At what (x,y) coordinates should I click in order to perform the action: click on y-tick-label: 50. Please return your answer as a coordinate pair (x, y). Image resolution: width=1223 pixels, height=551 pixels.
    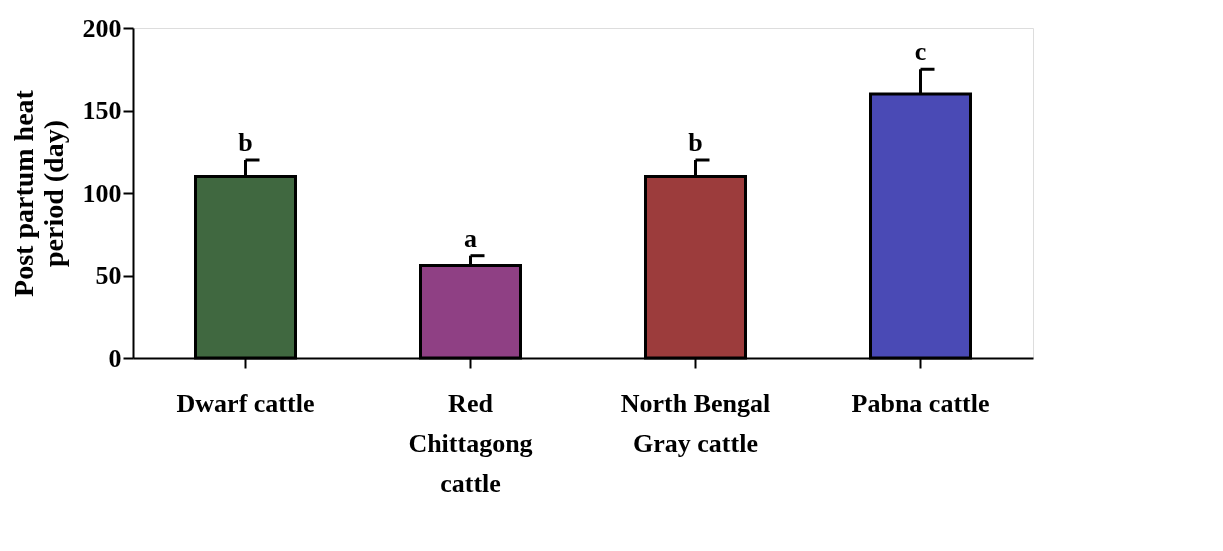
    Looking at the image, I should click on (108, 275).